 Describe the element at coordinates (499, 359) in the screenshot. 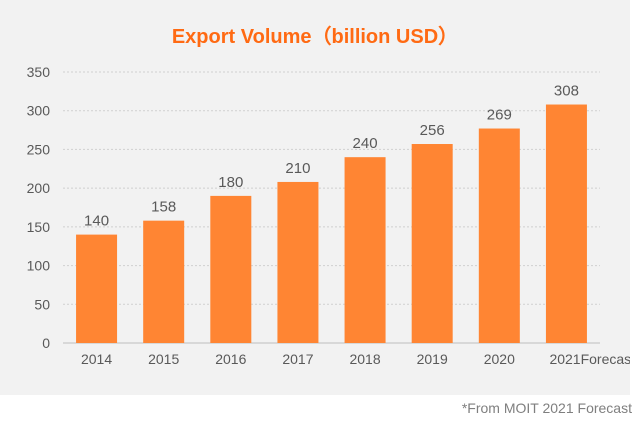

I see `x-tick-label: 2020` at that location.